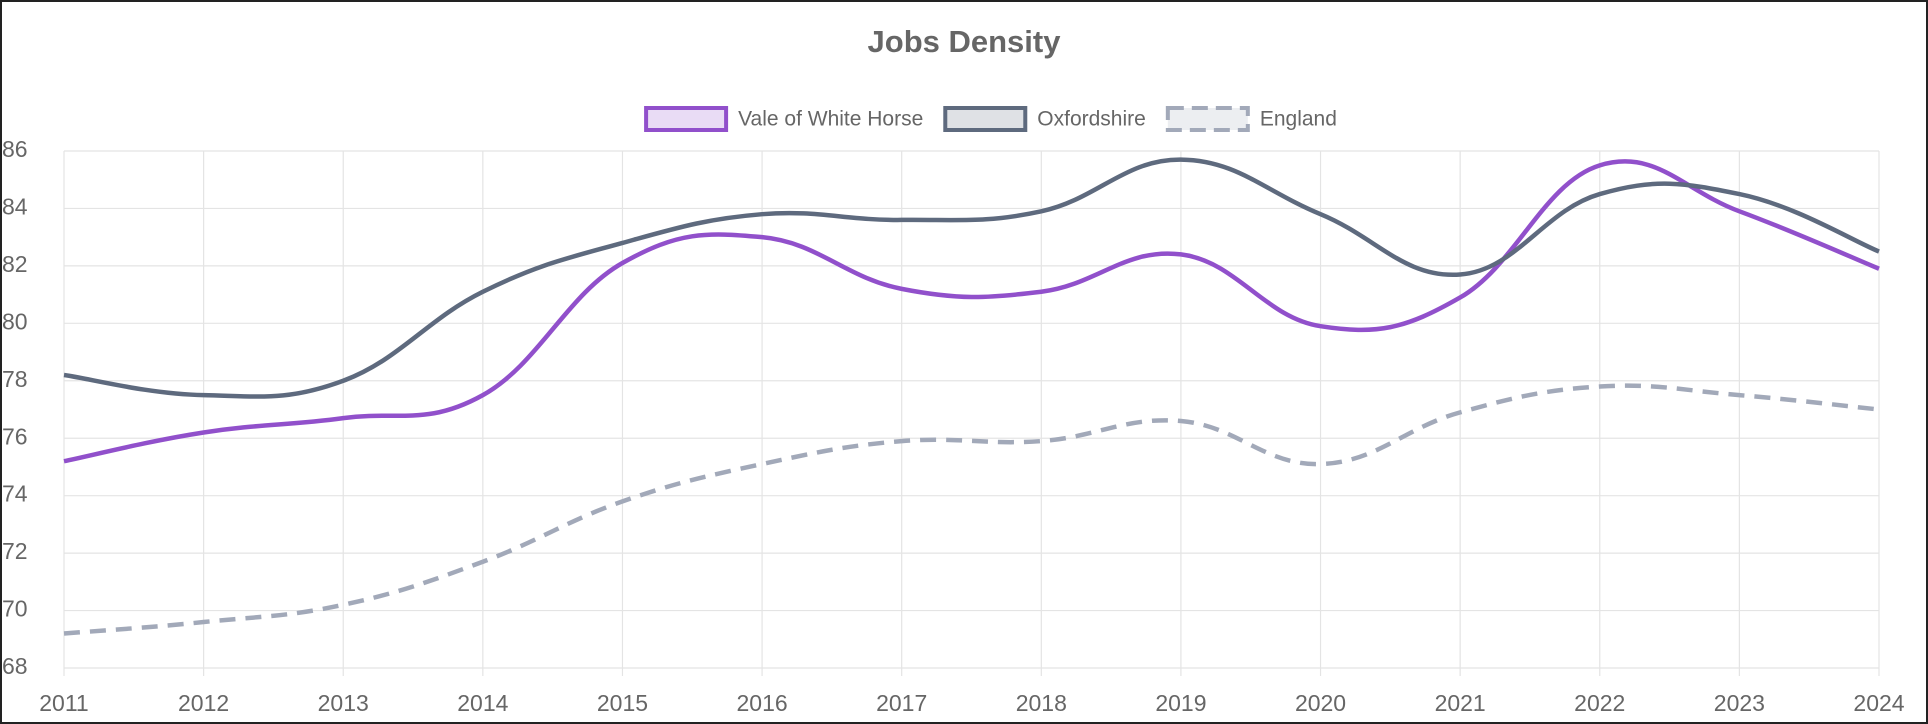 The width and height of the screenshot is (1928, 724). What do you see at coordinates (343, 703) in the screenshot?
I see `x-tick-label: 2013` at bounding box center [343, 703].